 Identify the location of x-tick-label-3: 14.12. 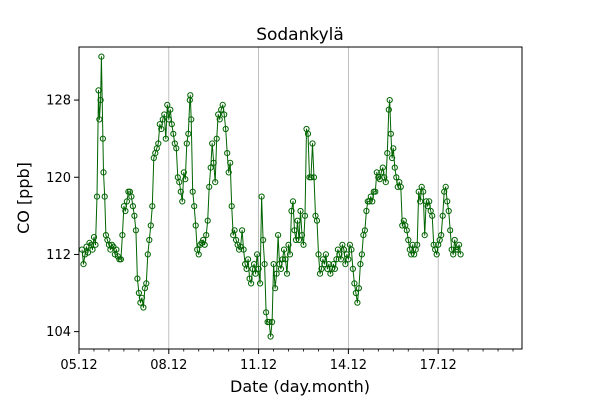
(348, 365).